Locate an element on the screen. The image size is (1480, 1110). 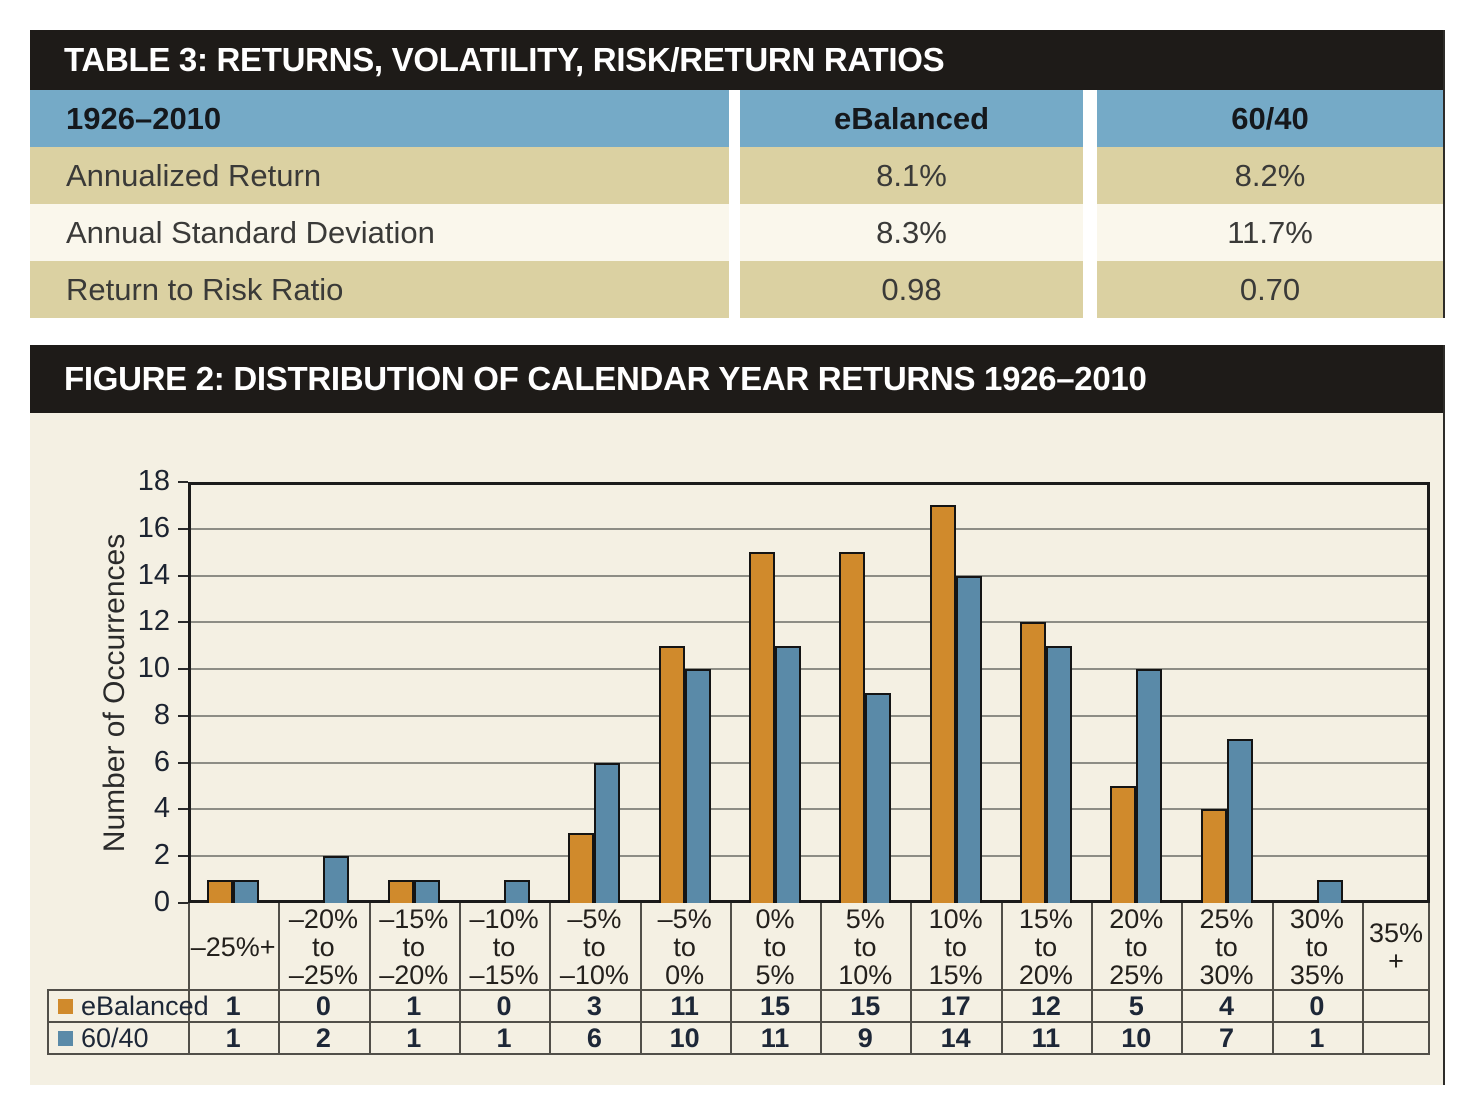
y-tick-label: 18 is located at coordinates (153, 481).